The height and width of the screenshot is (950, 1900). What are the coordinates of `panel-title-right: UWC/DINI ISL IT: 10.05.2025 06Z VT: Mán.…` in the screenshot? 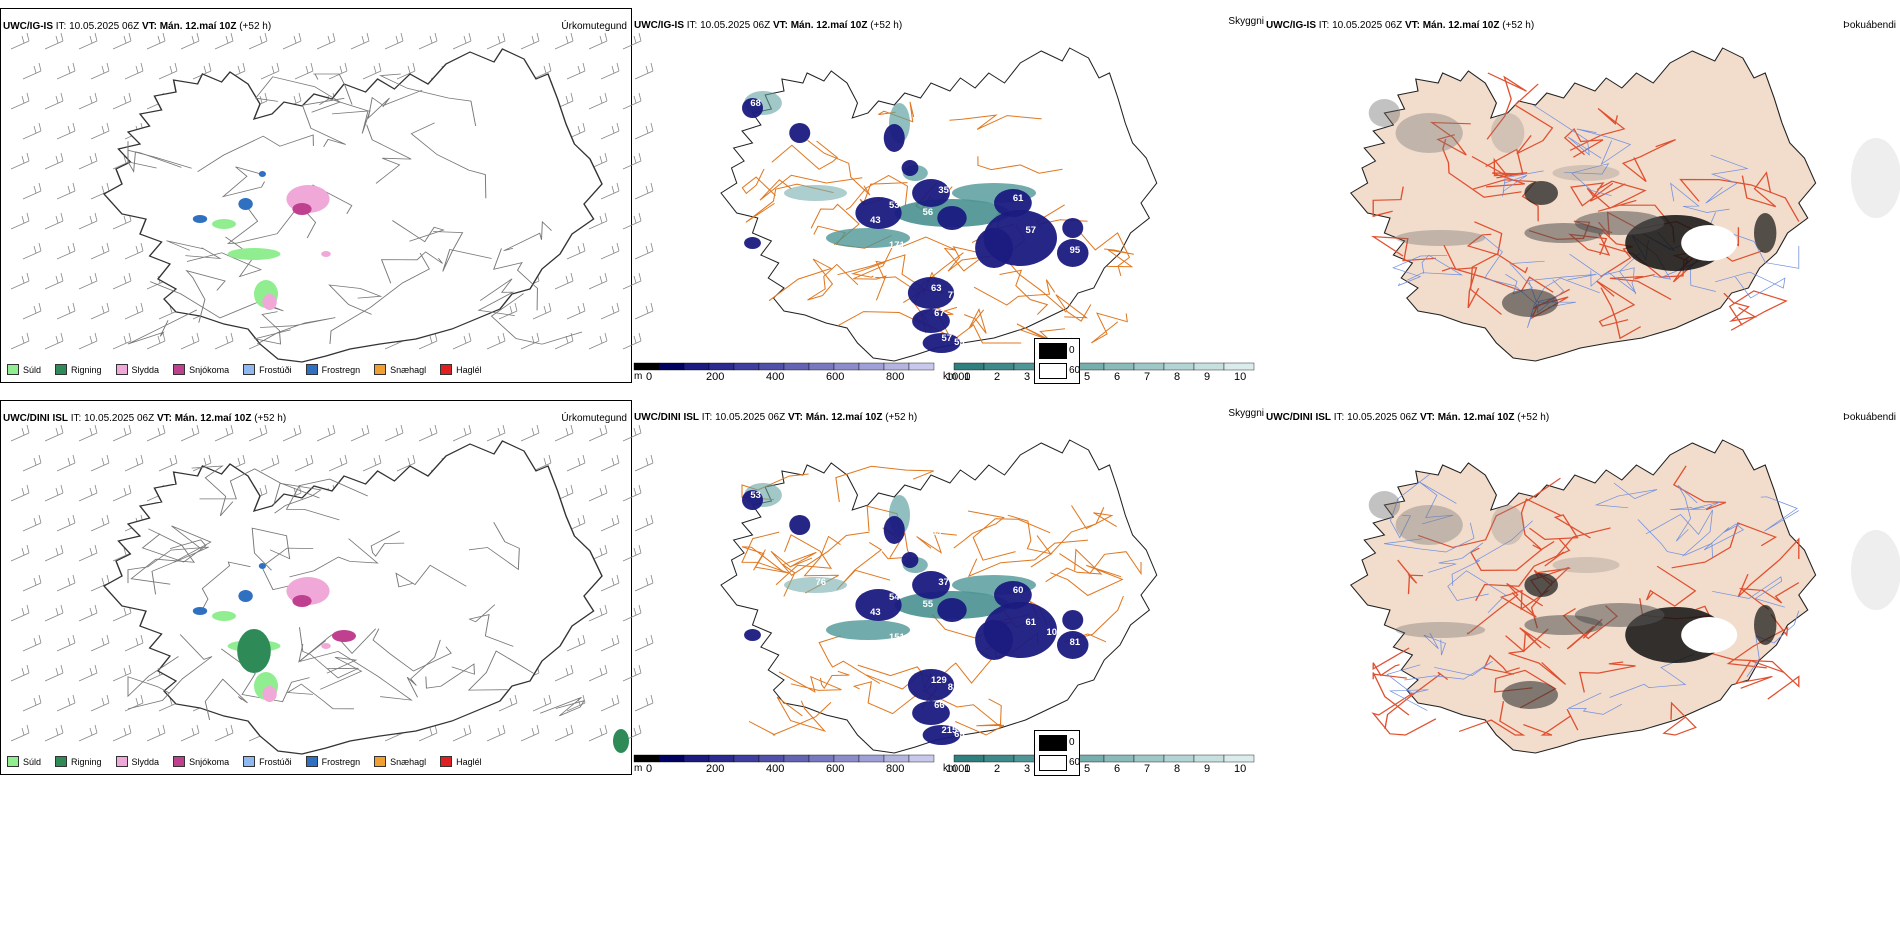 It's located at (1408, 417).